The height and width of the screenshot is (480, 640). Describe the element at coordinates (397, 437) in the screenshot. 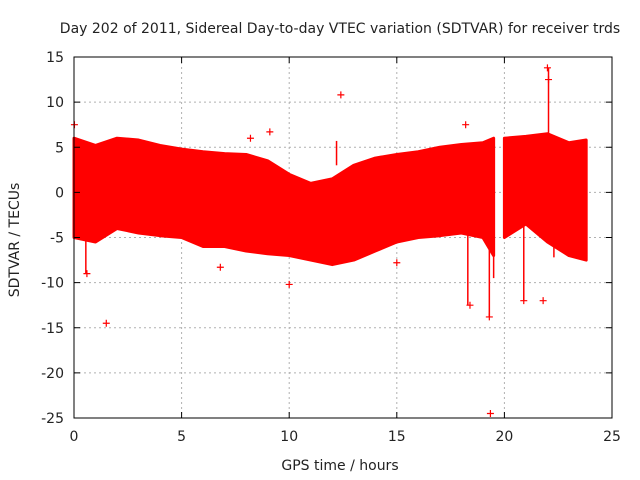

I see `x-tick-label: 15` at that location.